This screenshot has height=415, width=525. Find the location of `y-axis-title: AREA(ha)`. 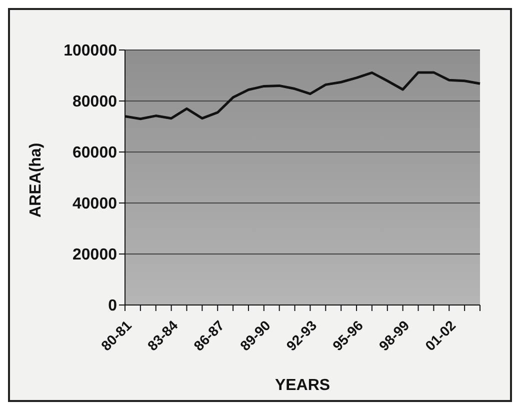

y-axis-title: AREA(ha) is located at coordinates (36, 180).